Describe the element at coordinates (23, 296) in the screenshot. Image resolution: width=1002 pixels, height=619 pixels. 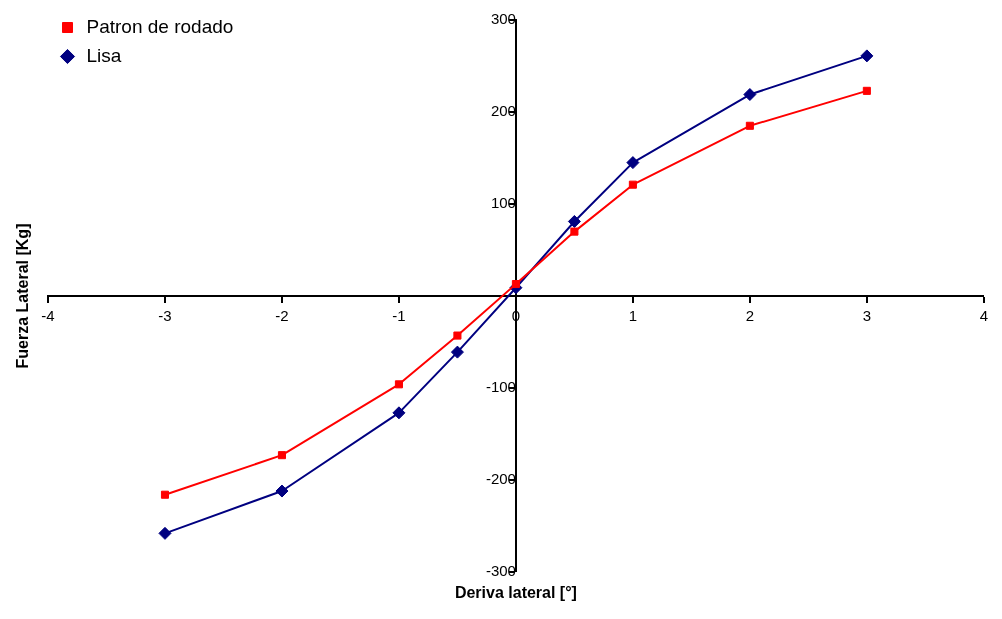
I see `y-axis-title: Fuerza Lateral [Kg]` at that location.